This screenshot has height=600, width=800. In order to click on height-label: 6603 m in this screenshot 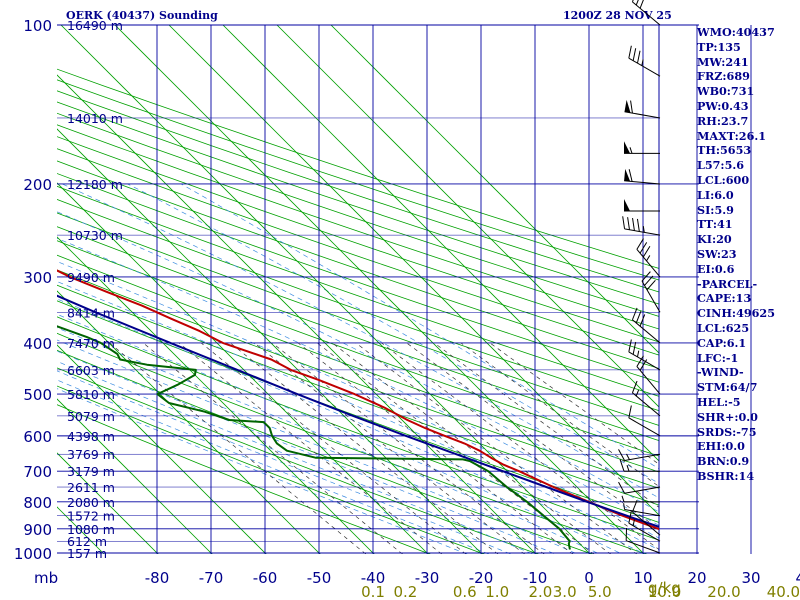, I will do `click(91, 370)`.